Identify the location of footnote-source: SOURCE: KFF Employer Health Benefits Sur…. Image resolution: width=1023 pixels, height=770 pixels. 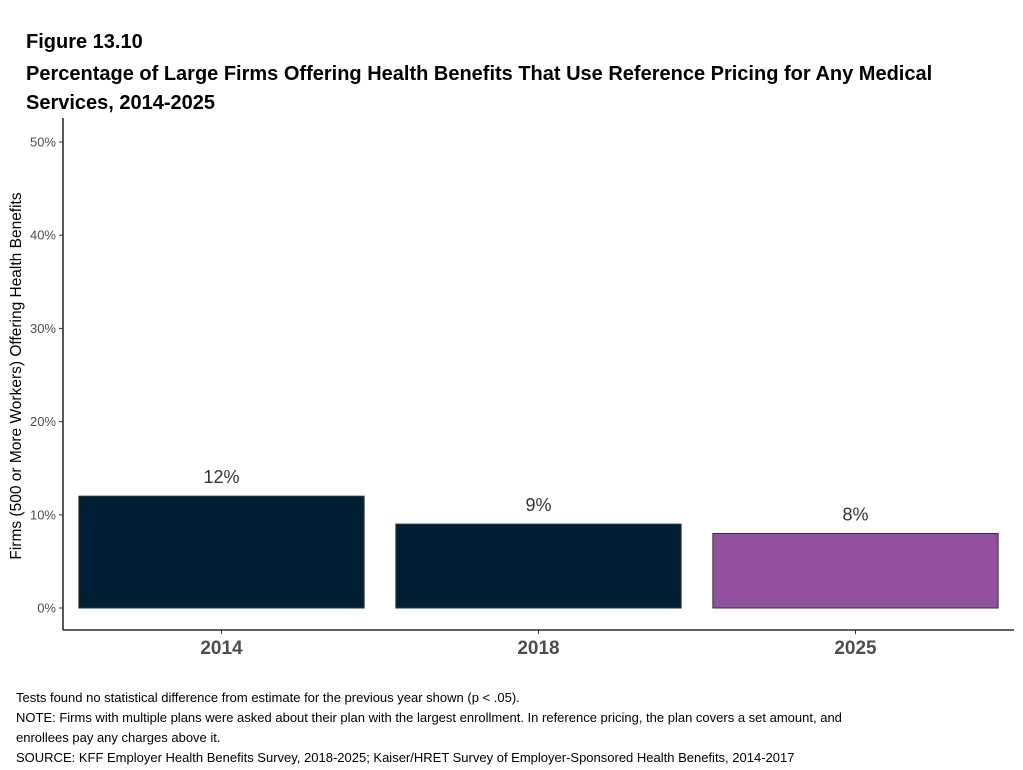
(405, 757).